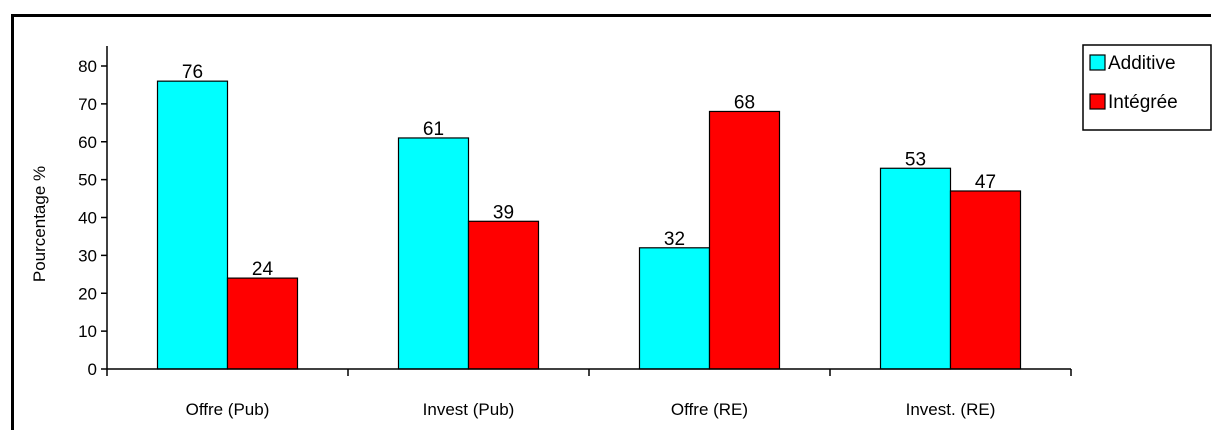 The width and height of the screenshot is (1212, 432). I want to click on data-label: 24, so click(263, 269).